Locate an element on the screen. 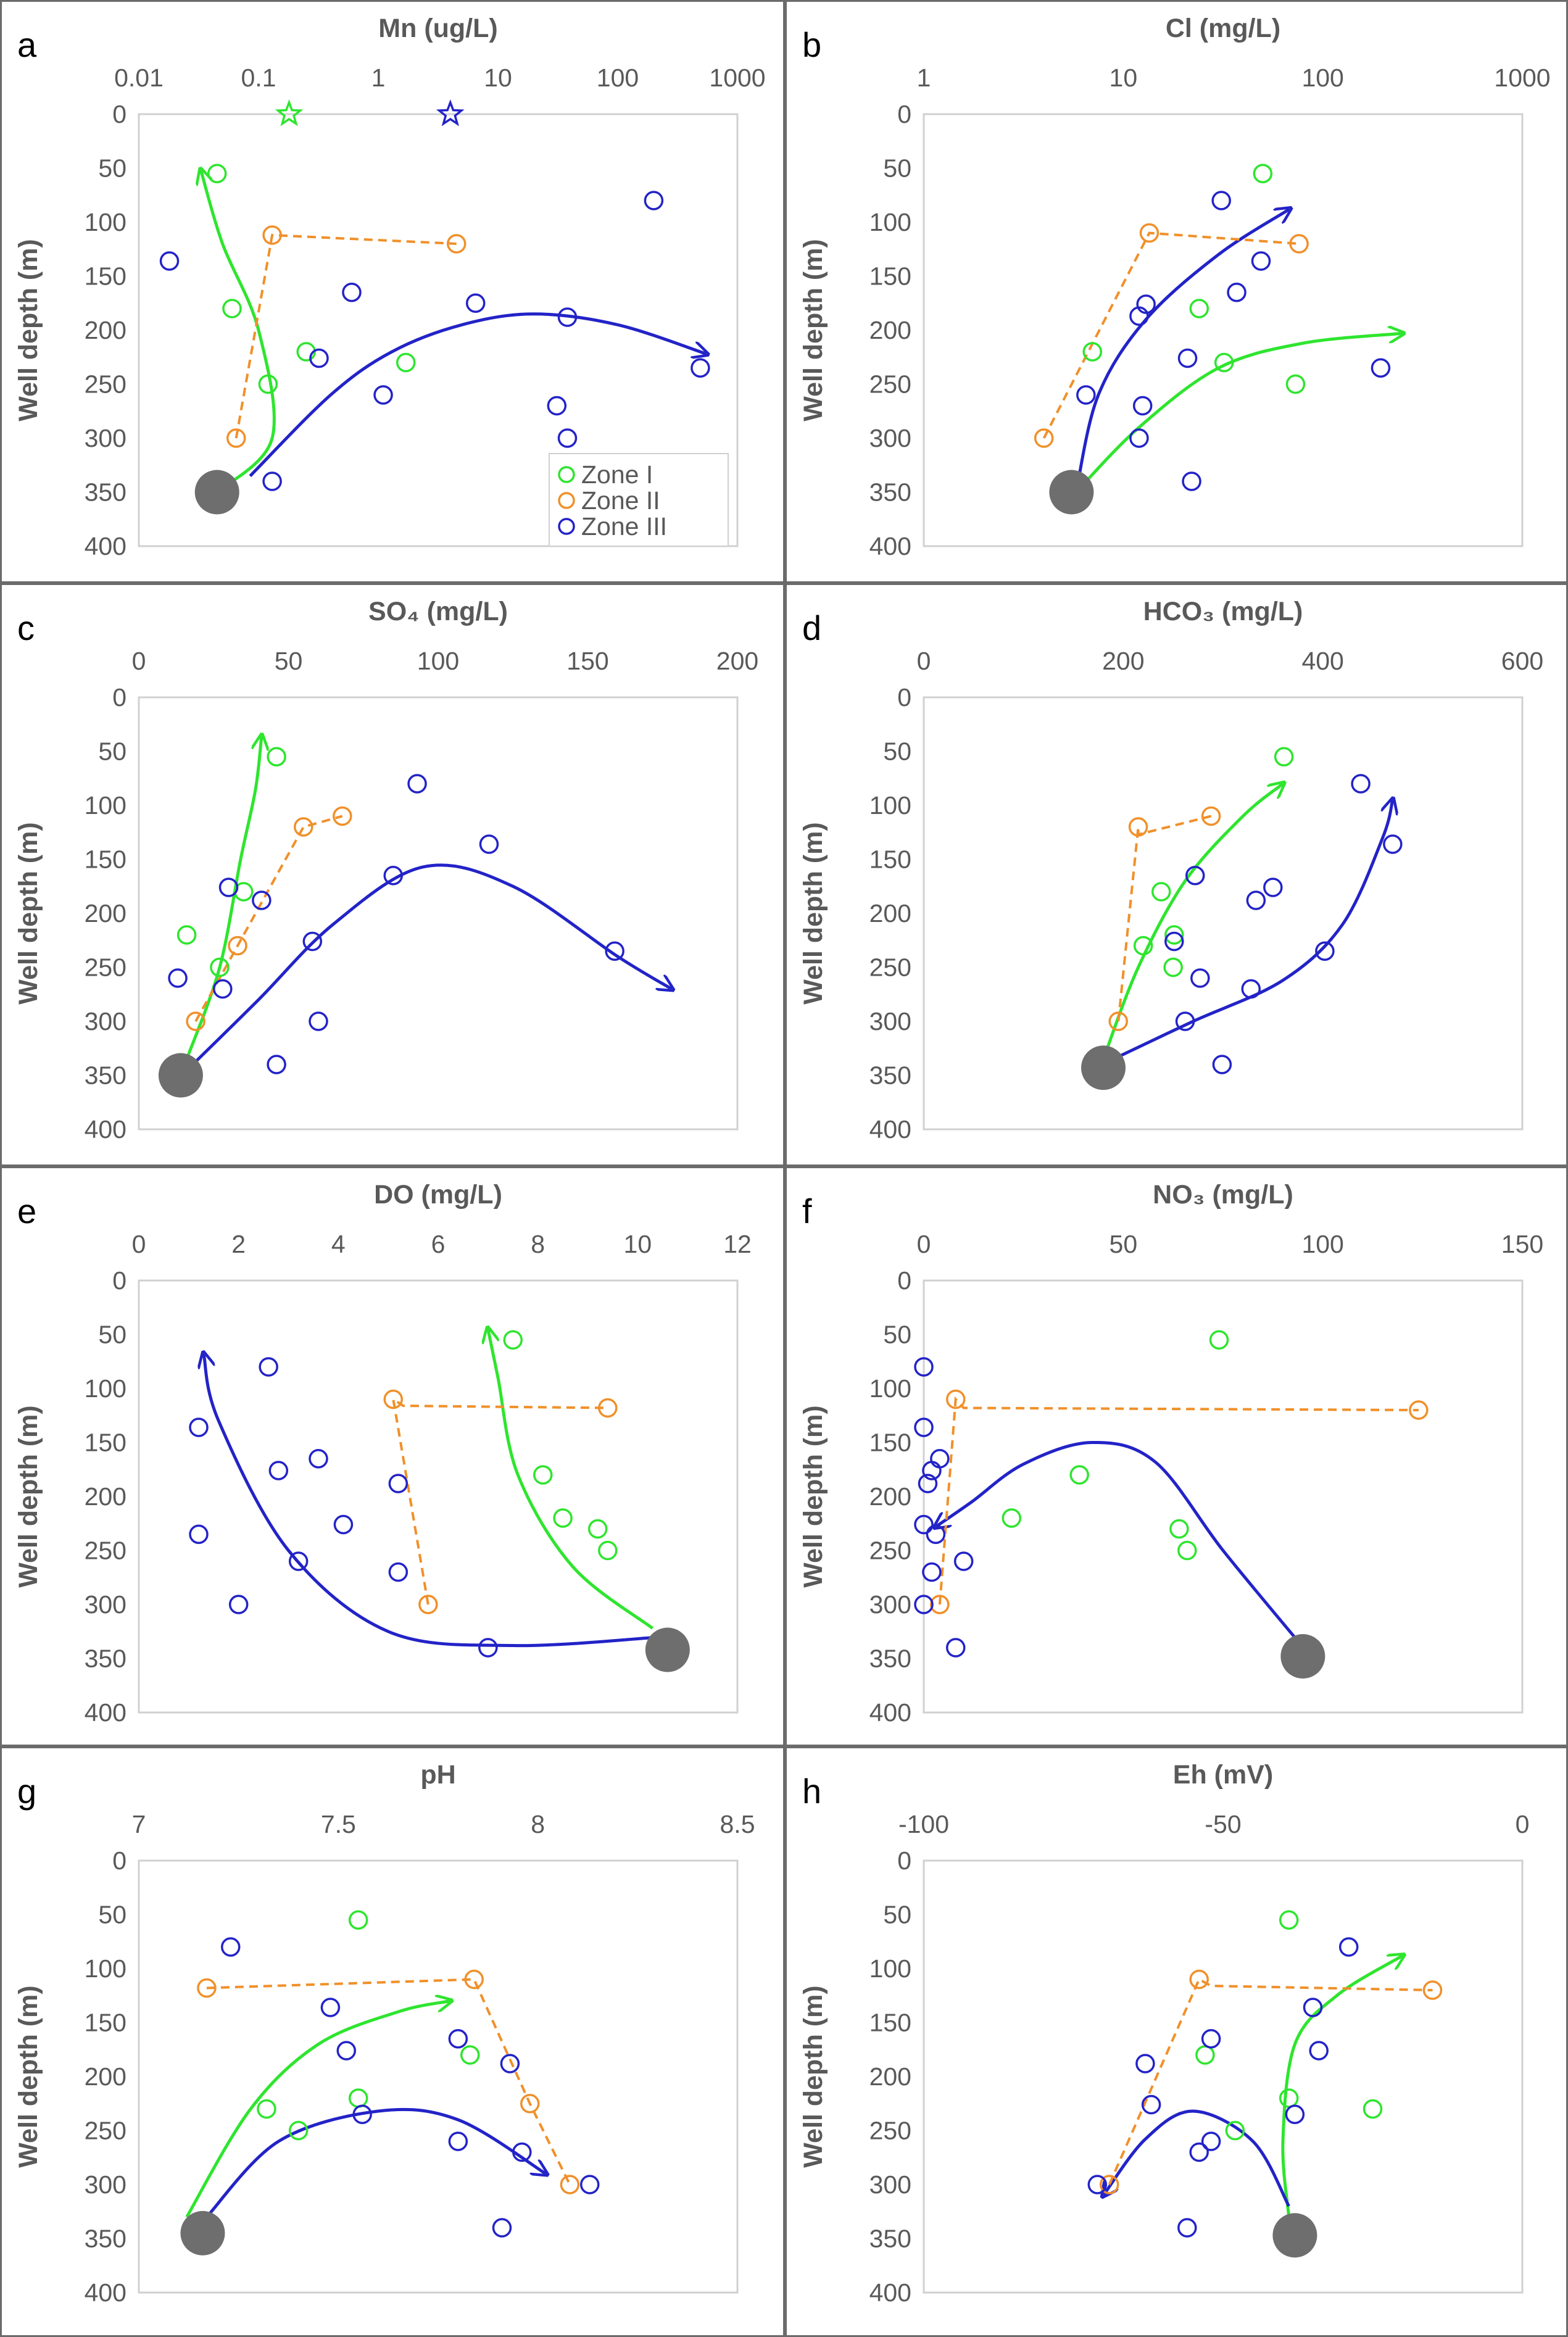 The image size is (1568, 2337). y-tick-label: 50 is located at coordinates (112, 168).